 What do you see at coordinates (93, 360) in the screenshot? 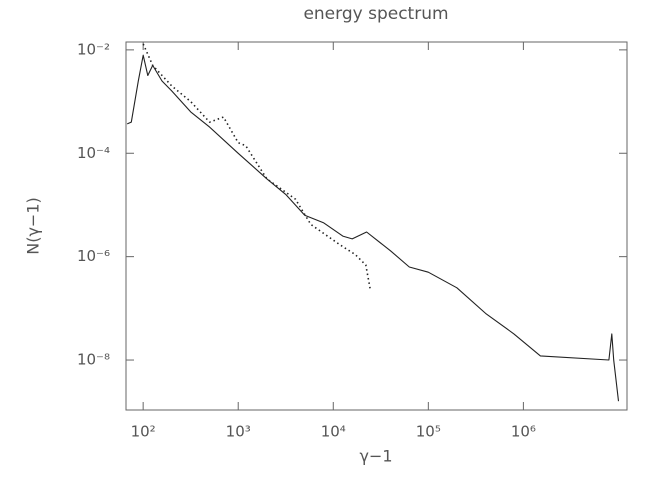
I see `y-tick-label: 10⁻⁸` at bounding box center [93, 360].